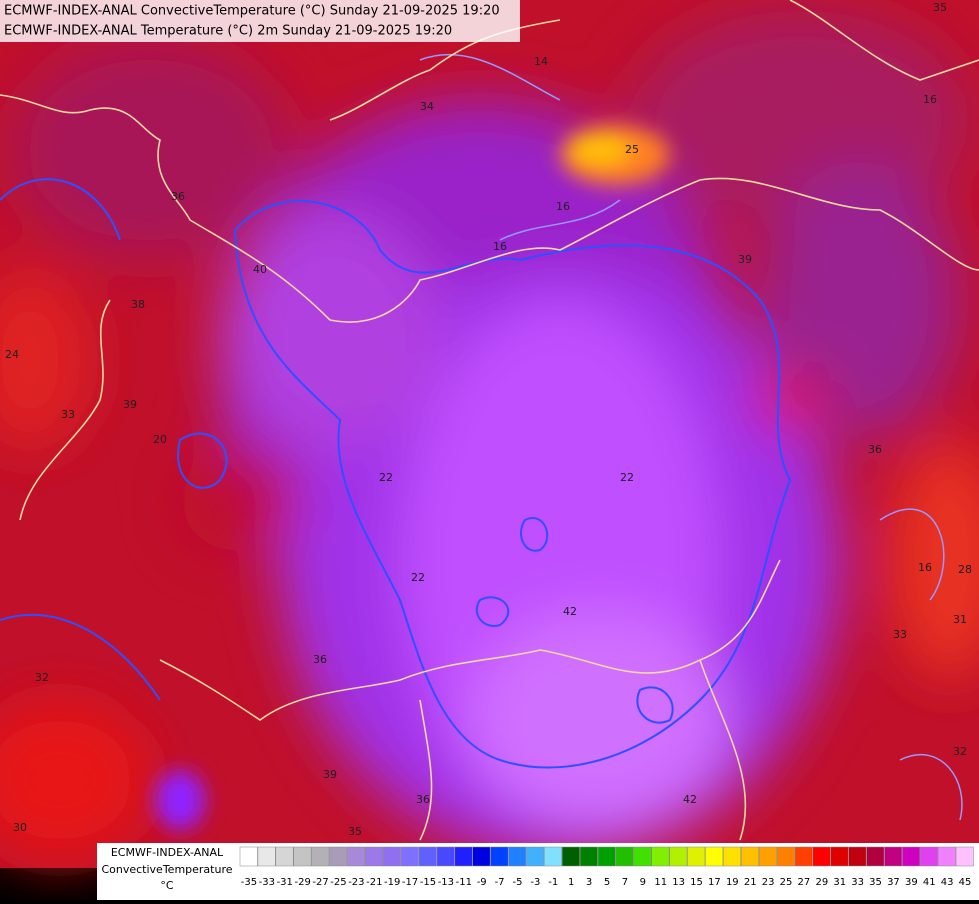 The width and height of the screenshot is (979, 904). Describe the element at coordinates (947, 882) in the screenshot. I see `legend-tick-label: 43` at that location.